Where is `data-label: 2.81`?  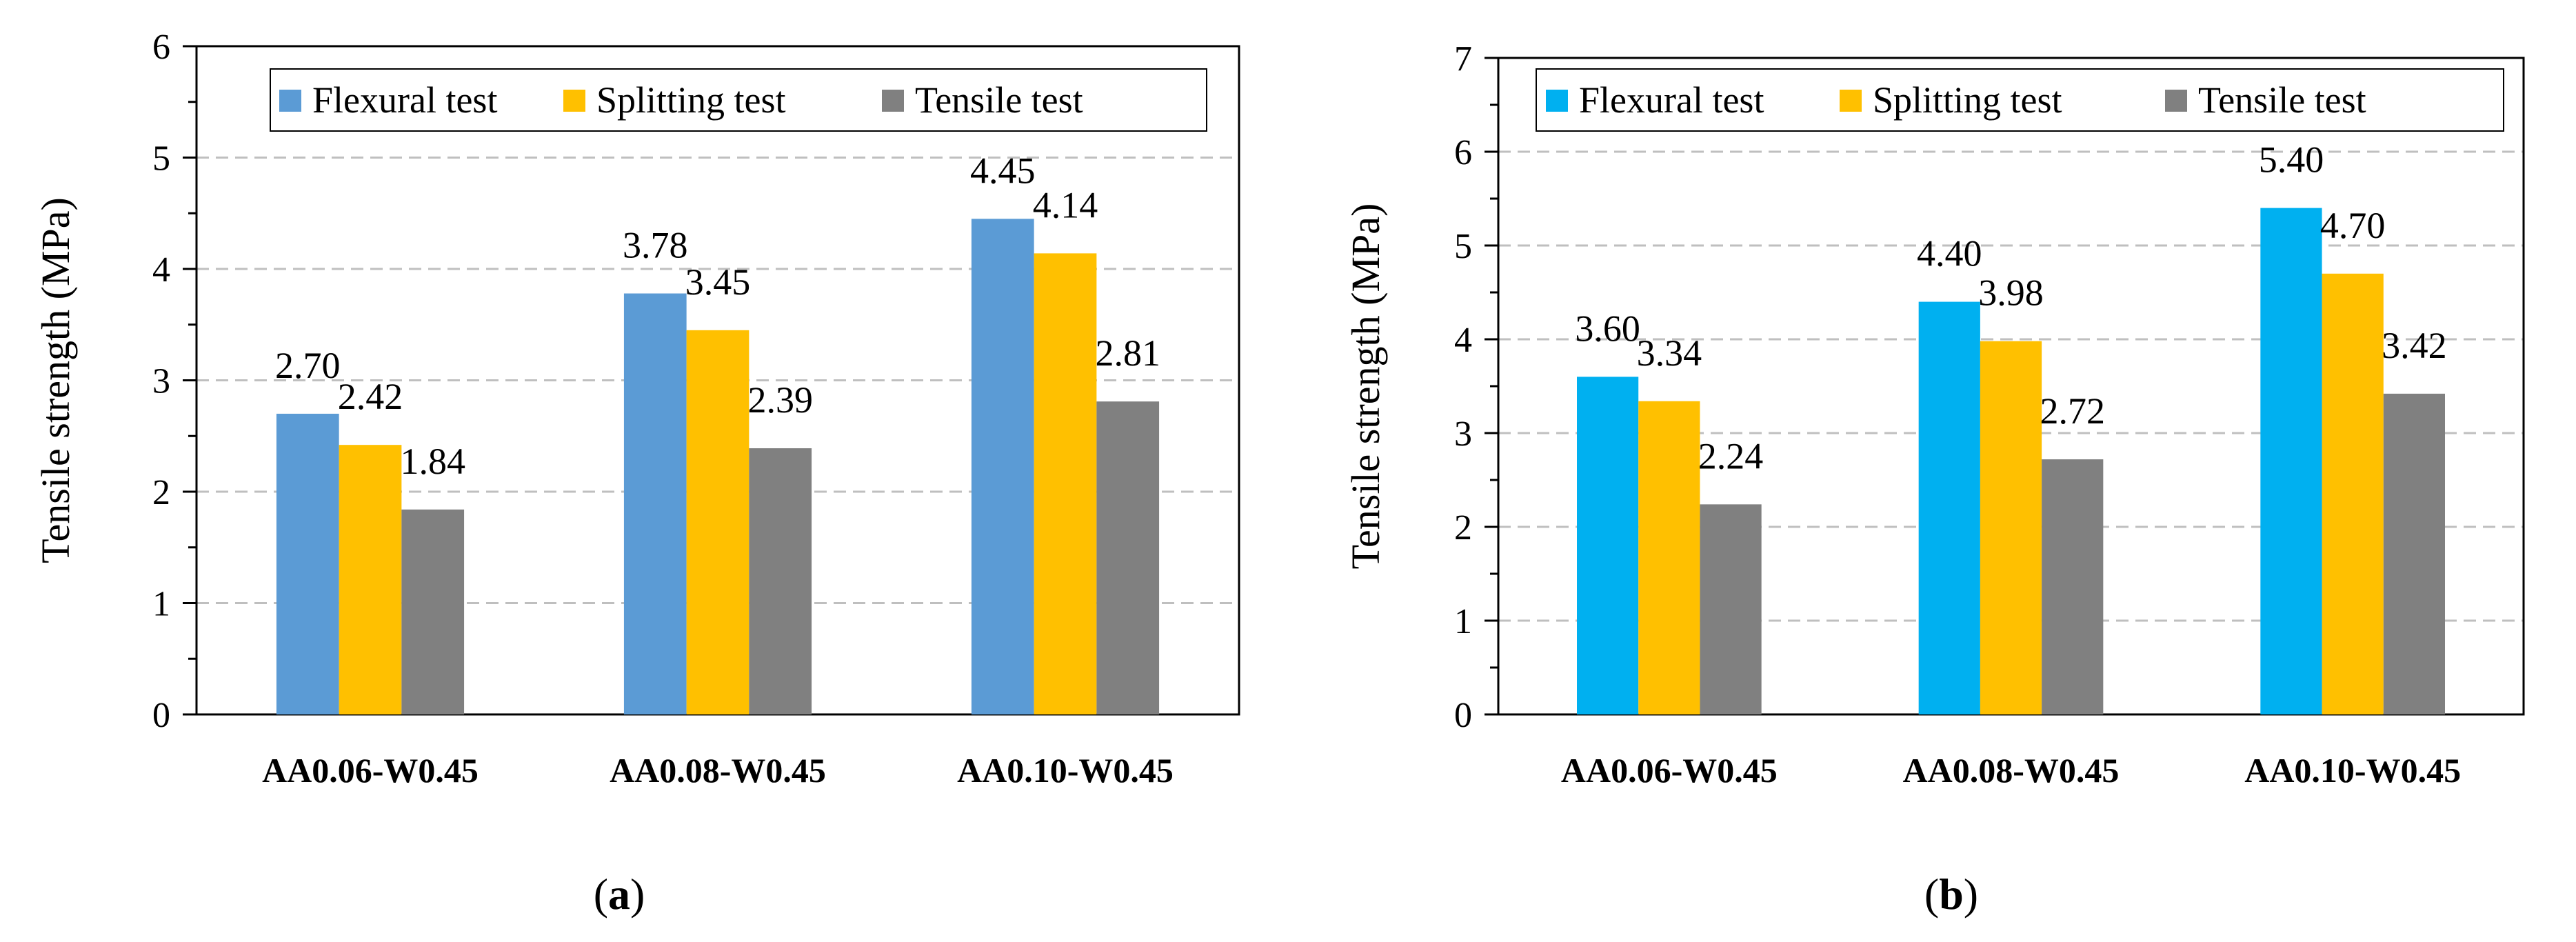 data-label: 2.81 is located at coordinates (1127, 353).